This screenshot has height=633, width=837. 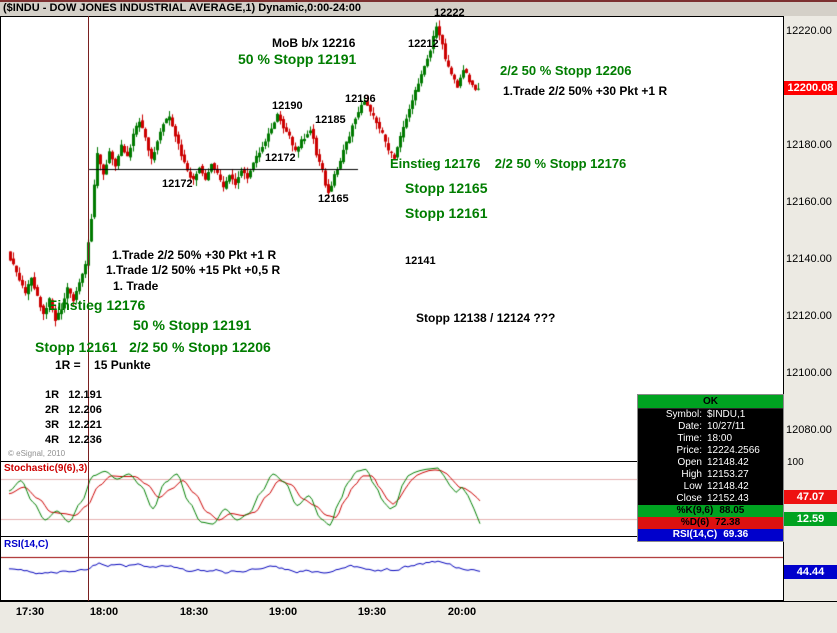 I want to click on indicator-value: 69.36, so click(x=736, y=534).